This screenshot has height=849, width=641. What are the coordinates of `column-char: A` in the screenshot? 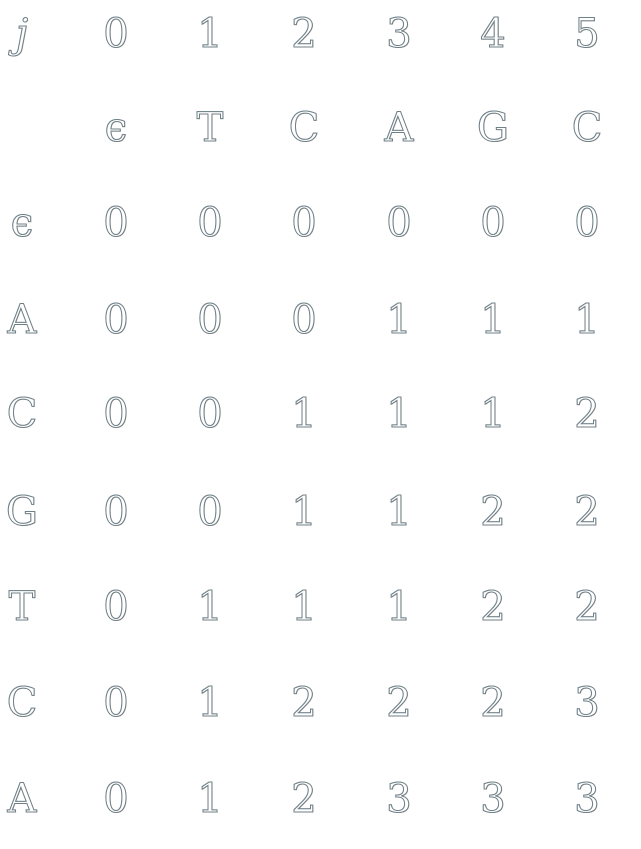 It's located at (399, 128).